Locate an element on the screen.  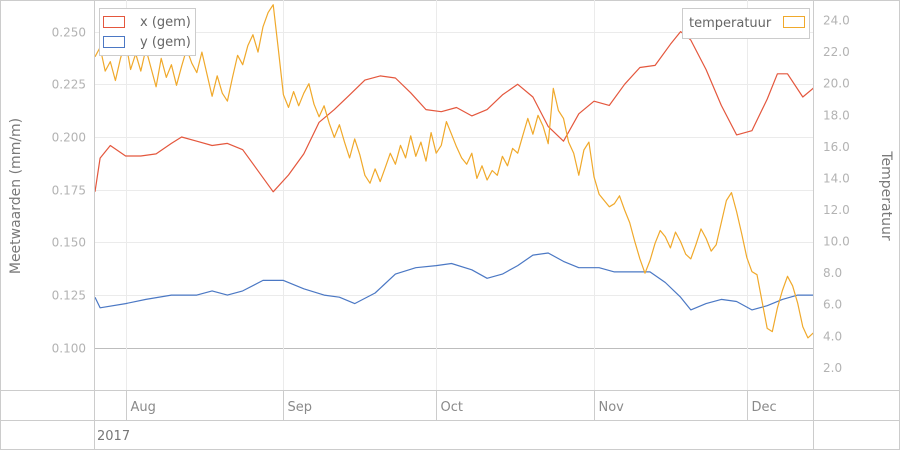
left-tick-label: 0.225 is located at coordinates (69, 85).